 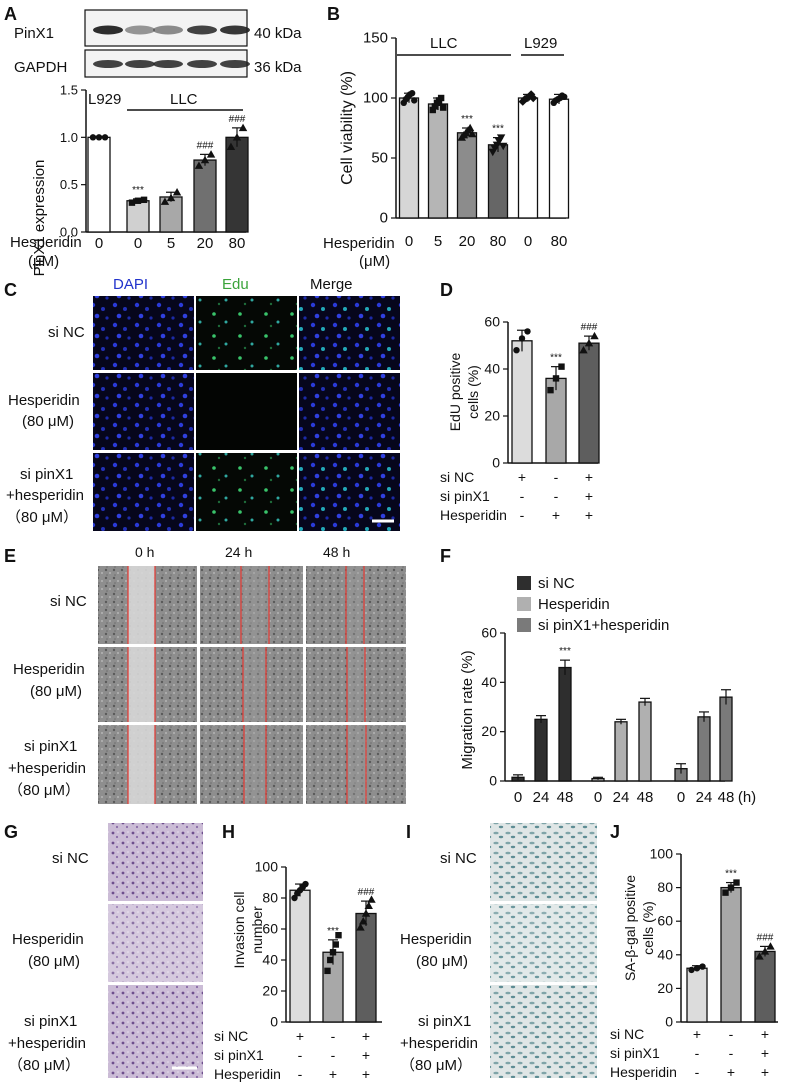 I want to click on dose-unit-a: (μM), so click(x=43, y=261).